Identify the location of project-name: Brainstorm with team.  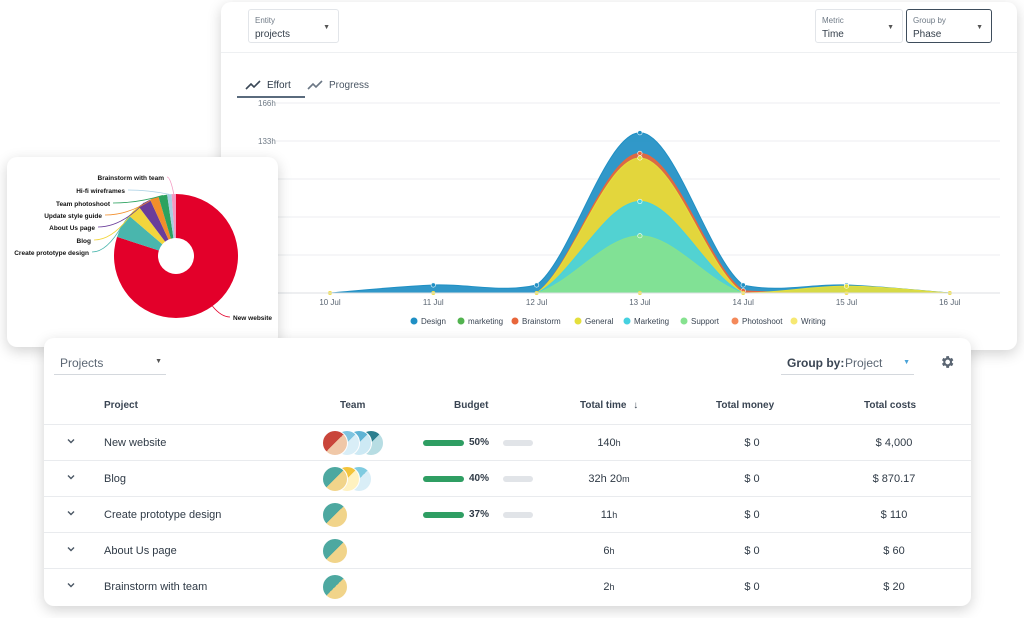
(156, 587).